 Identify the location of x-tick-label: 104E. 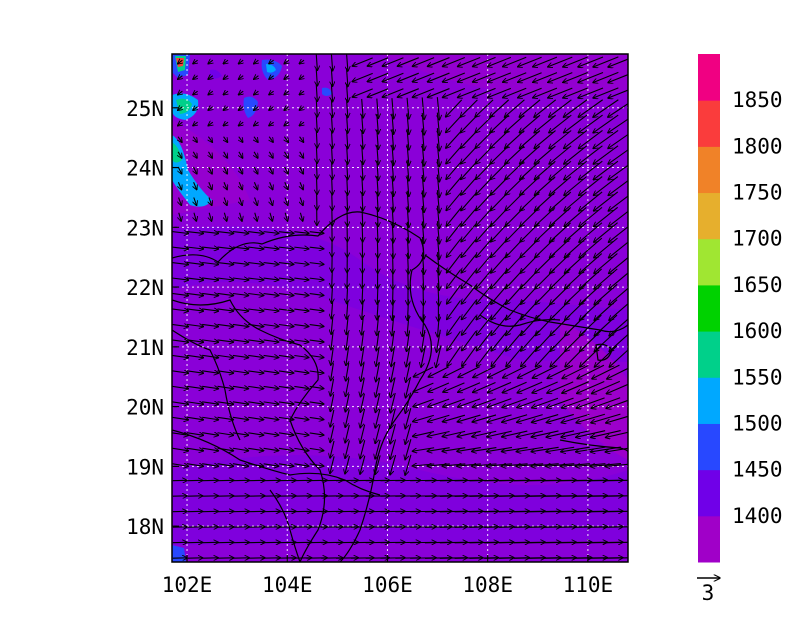
(287, 585).